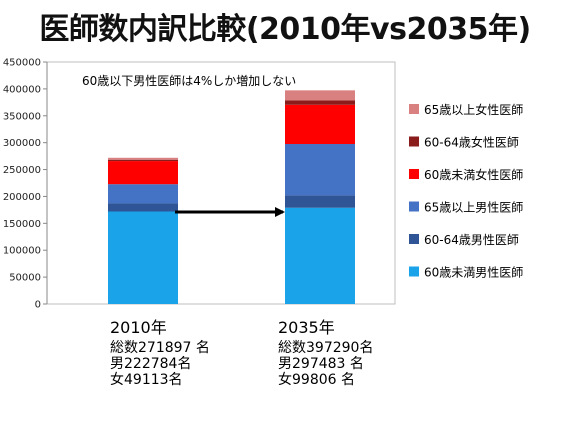 The height and width of the screenshot is (427, 570). Describe the element at coordinates (151, 364) in the screenshot. I see `summary-male: 男222784名` at that location.